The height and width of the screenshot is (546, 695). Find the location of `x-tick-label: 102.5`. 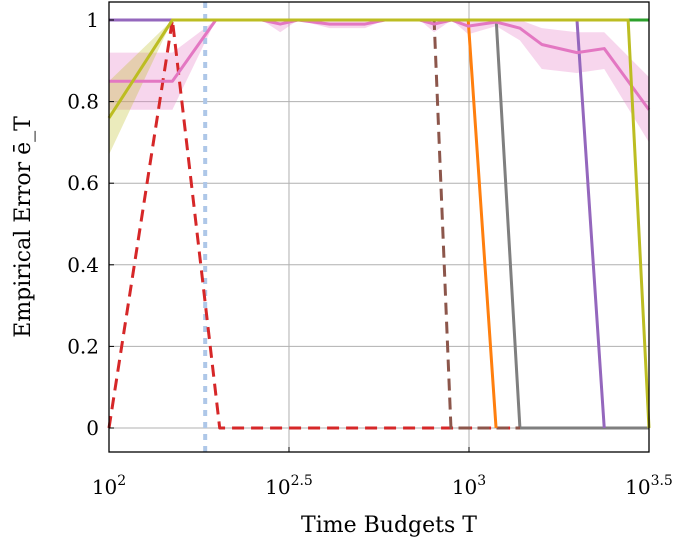

x-tick-label: 102.5 is located at coordinates (289, 486).